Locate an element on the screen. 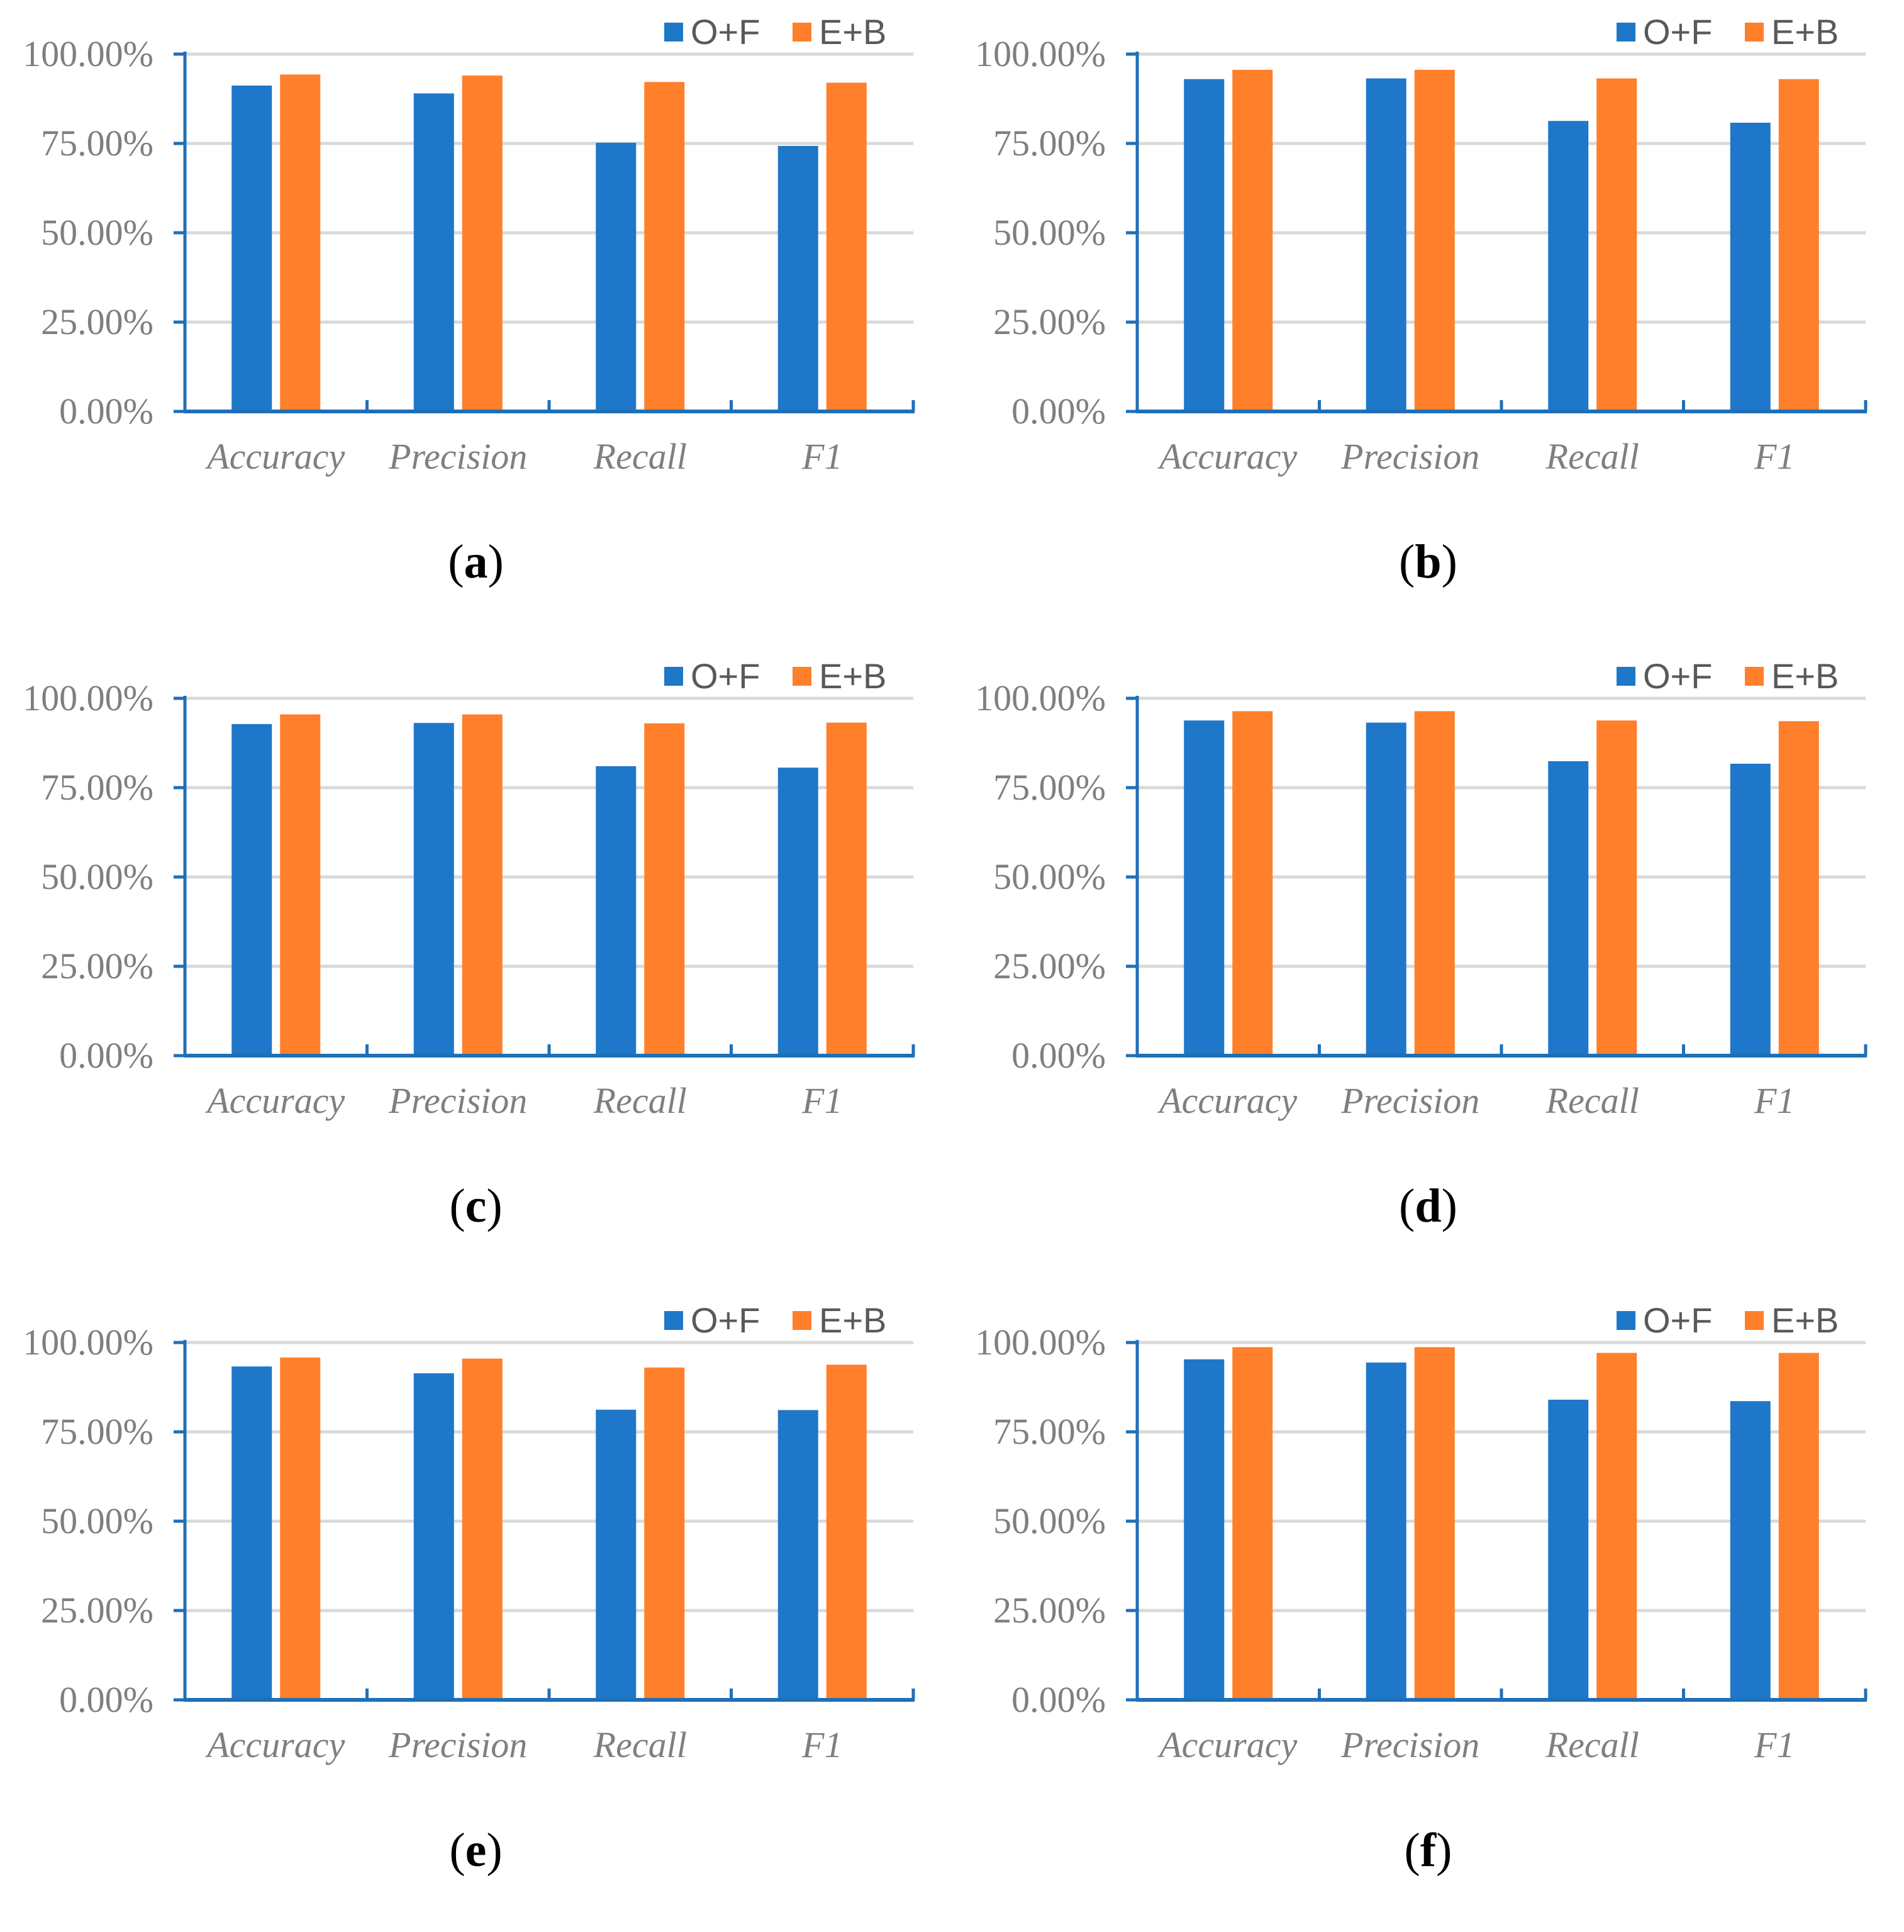  caption-a: (a) is located at coordinates (476, 561).